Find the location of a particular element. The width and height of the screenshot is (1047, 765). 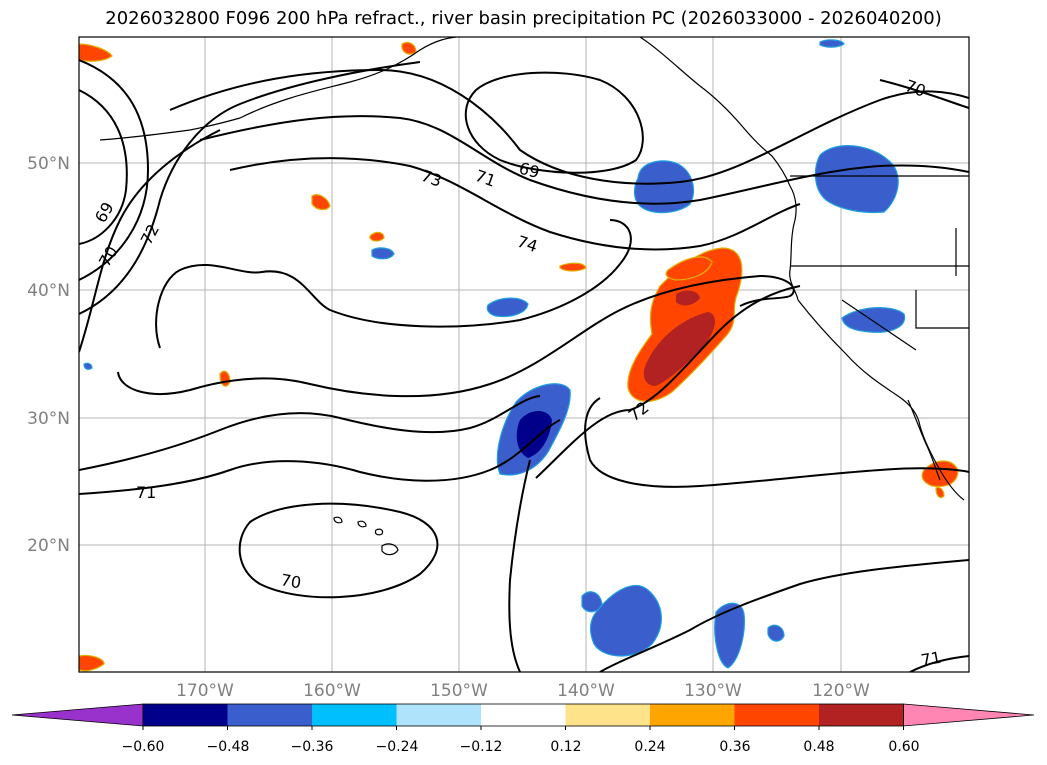

colorbar-tick-label: 0.12 is located at coordinates (565, 747).